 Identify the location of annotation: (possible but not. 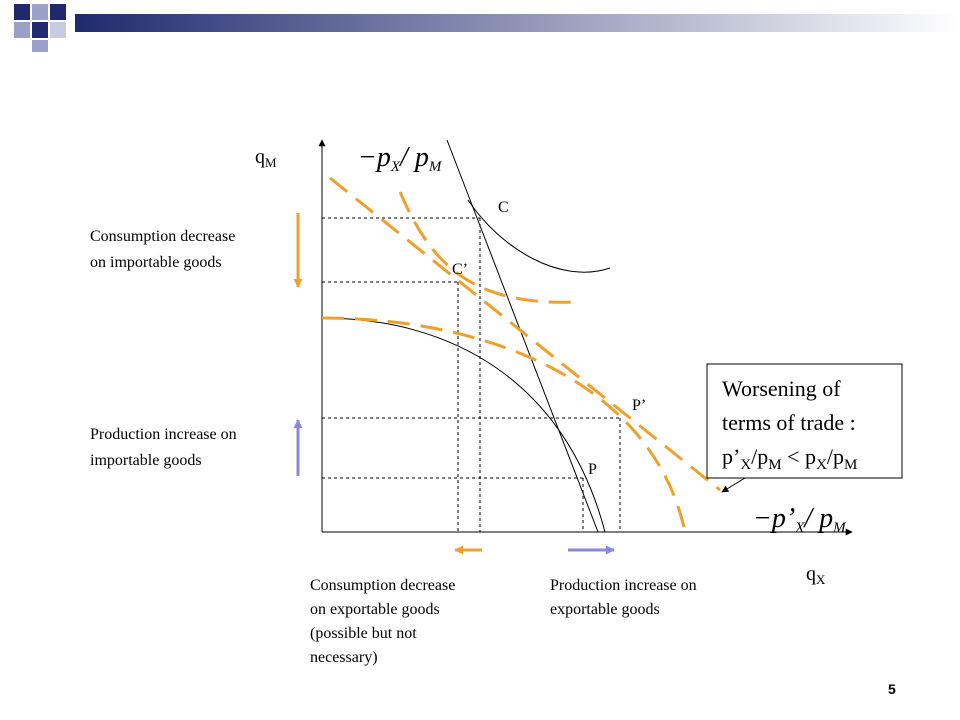
(363, 633).